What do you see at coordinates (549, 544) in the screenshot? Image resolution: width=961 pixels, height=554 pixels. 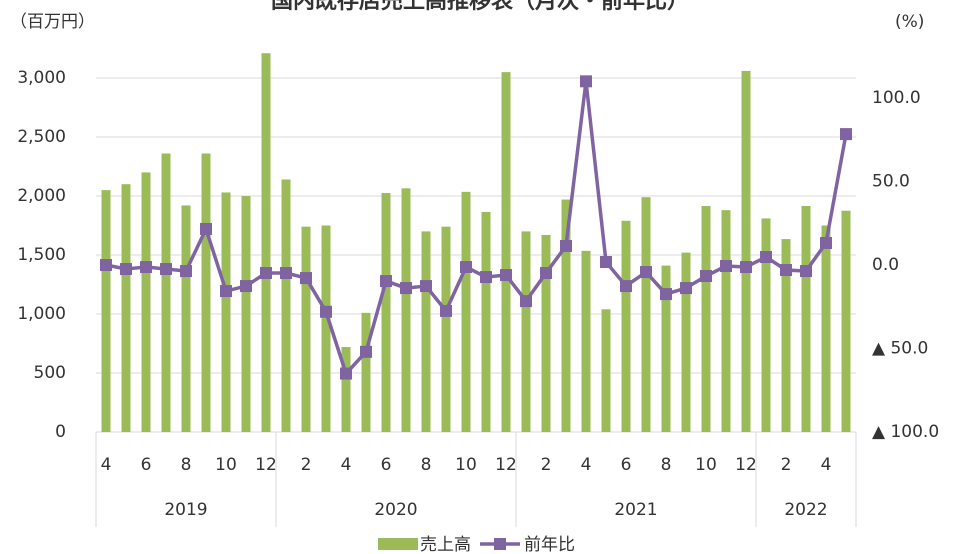 I see `legend-label: 前年比` at bounding box center [549, 544].